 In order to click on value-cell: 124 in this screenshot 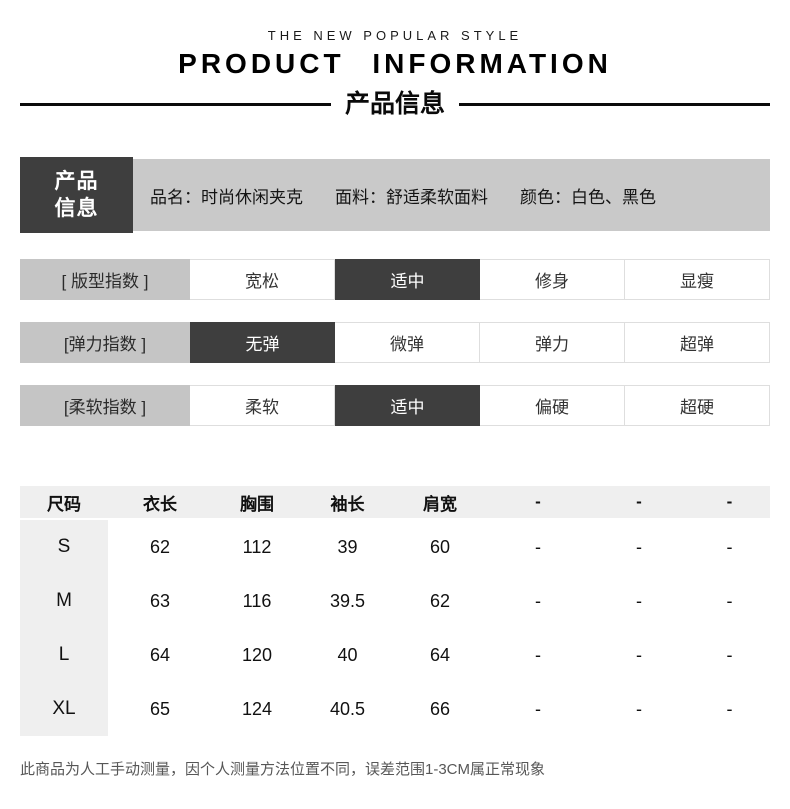, I will do `click(257, 708)`.